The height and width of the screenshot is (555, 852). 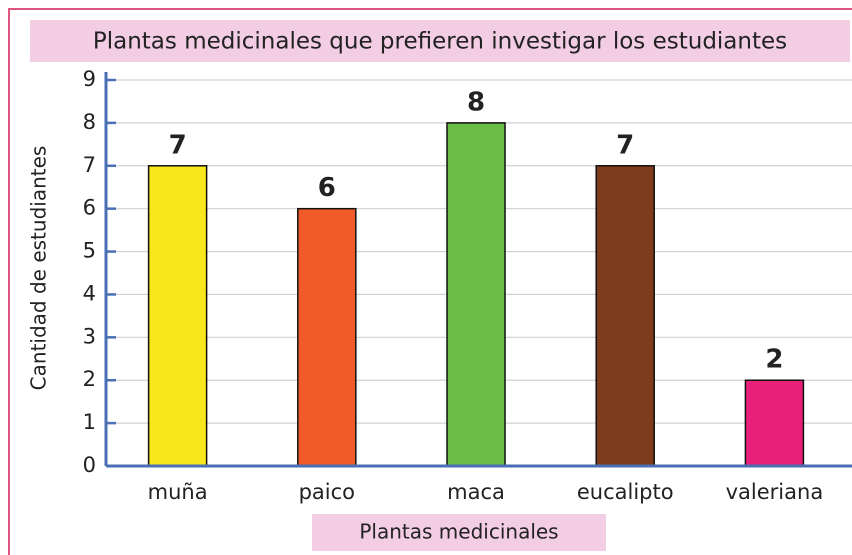 What do you see at coordinates (774, 360) in the screenshot?
I see `data-label: 2` at bounding box center [774, 360].